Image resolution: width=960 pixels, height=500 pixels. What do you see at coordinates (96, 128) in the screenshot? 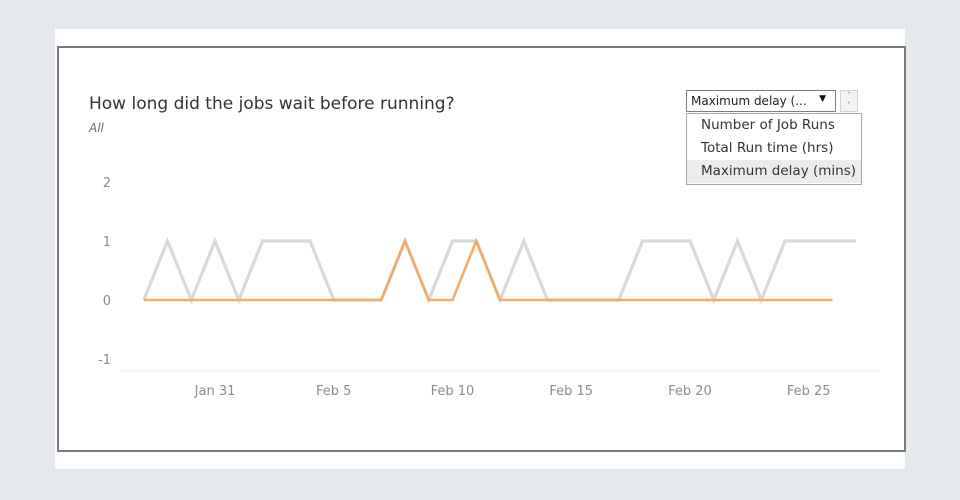
I see `chart-subtitle: All` at bounding box center [96, 128].